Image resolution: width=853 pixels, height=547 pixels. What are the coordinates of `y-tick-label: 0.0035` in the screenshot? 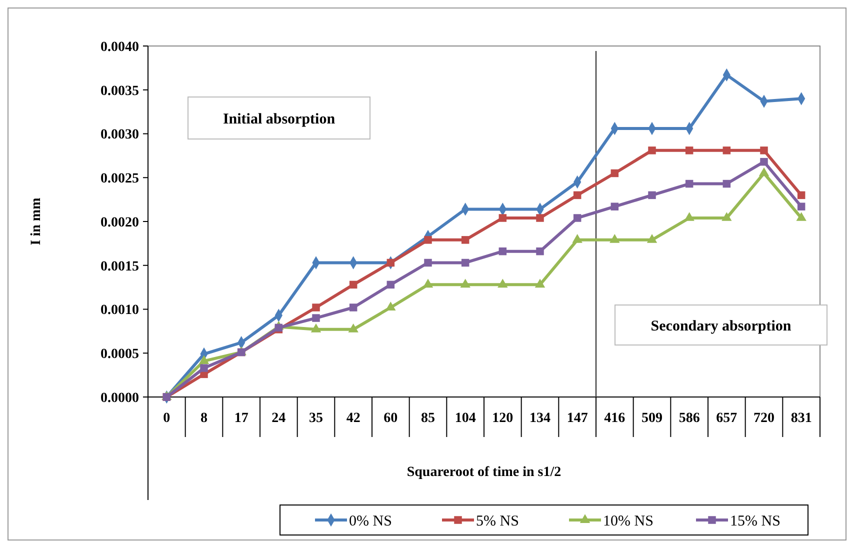 It's located at (119, 91).